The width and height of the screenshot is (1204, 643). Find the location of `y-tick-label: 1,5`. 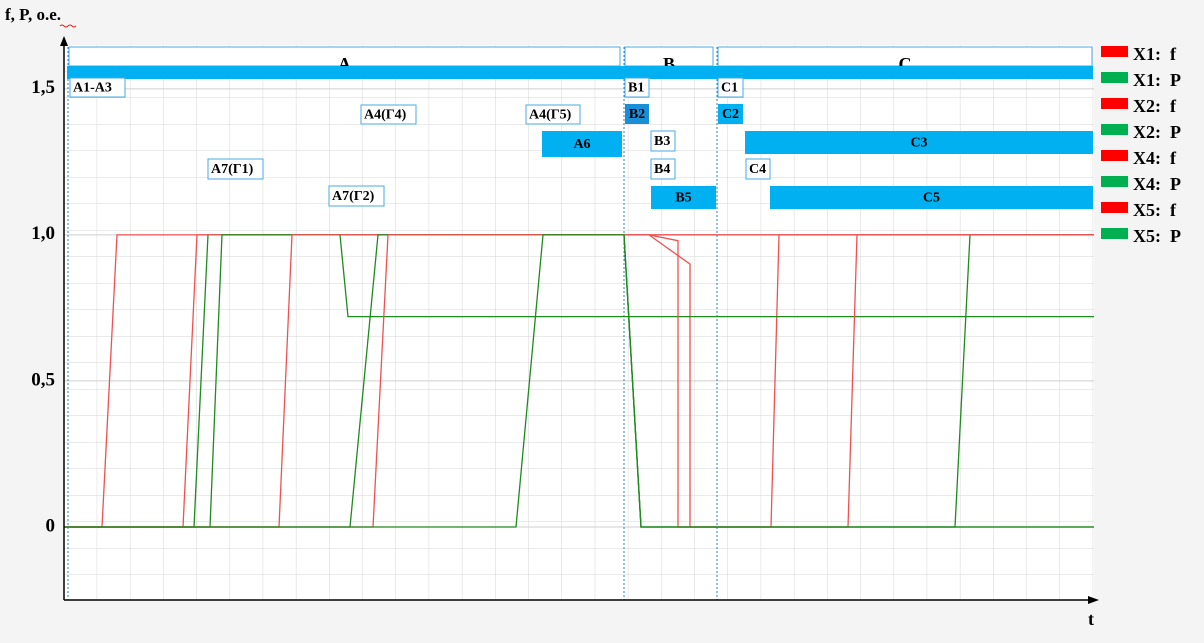

y-tick-label: 1,5 is located at coordinates (43, 87).